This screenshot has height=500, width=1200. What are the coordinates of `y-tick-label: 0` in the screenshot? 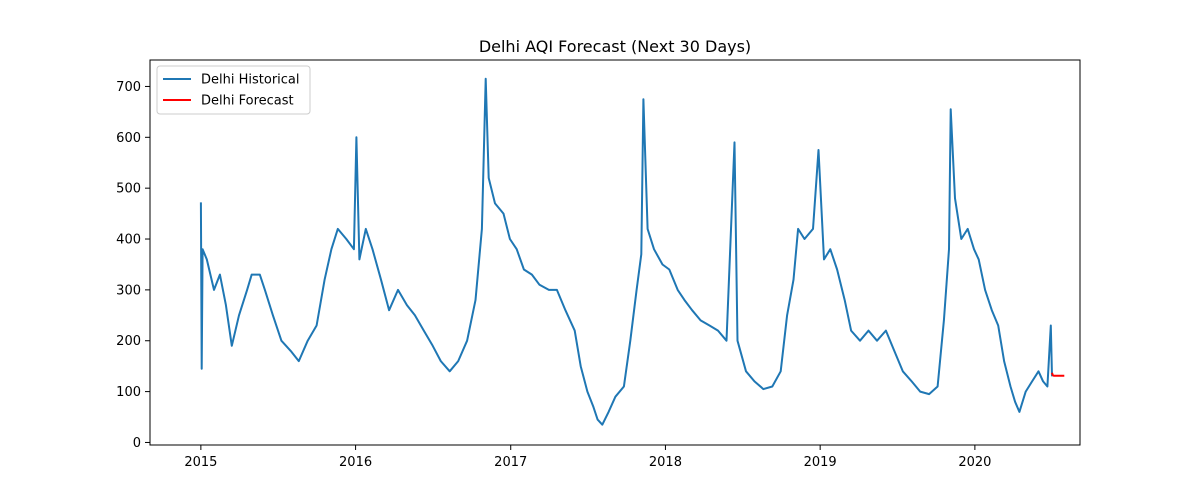 It's located at (137, 443).